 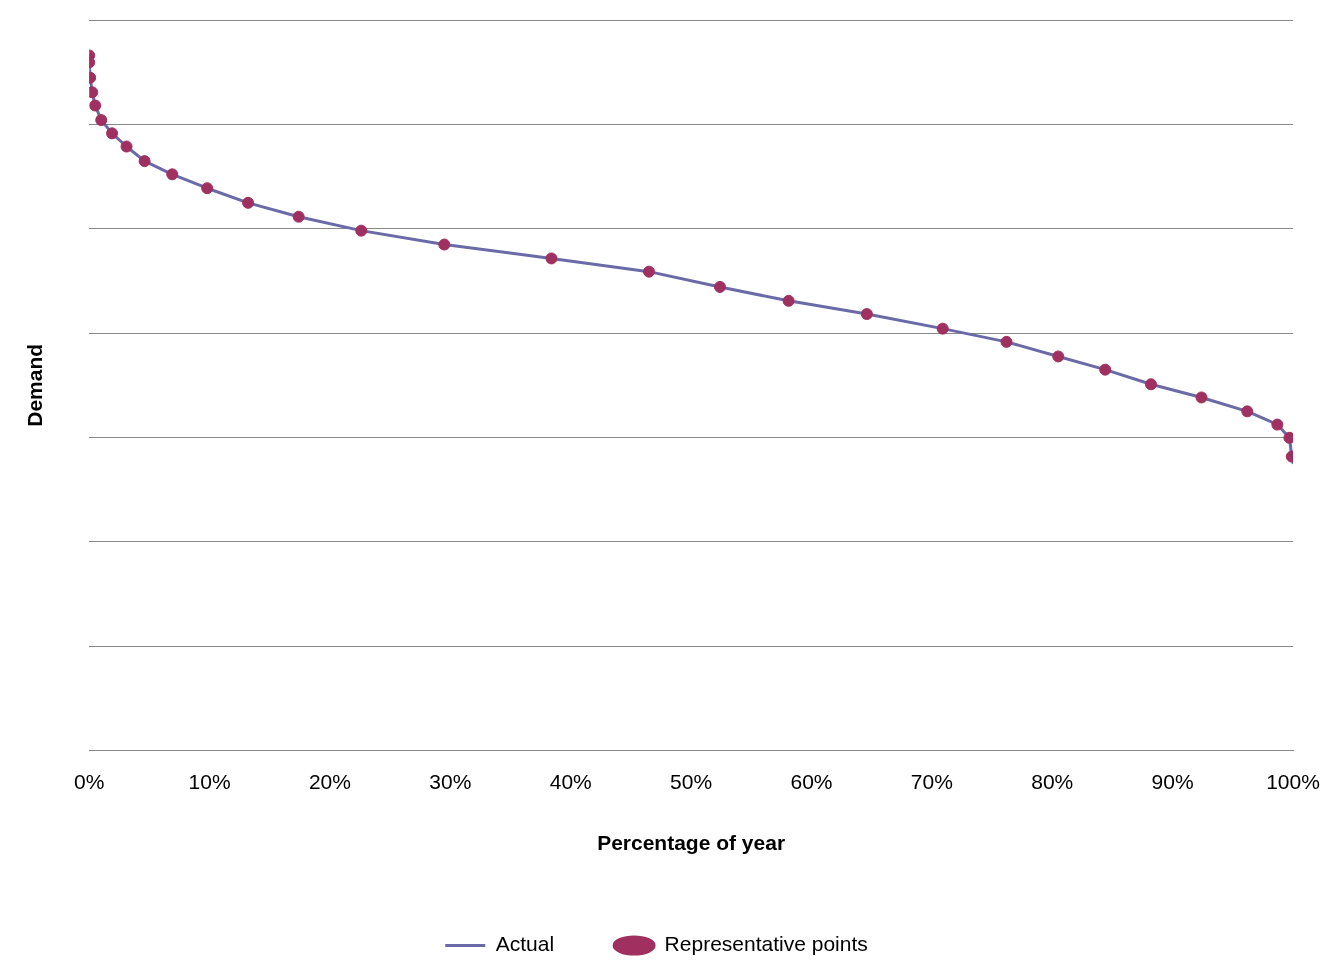 What do you see at coordinates (1293, 781) in the screenshot?
I see `x-tick-label: 100%` at bounding box center [1293, 781].